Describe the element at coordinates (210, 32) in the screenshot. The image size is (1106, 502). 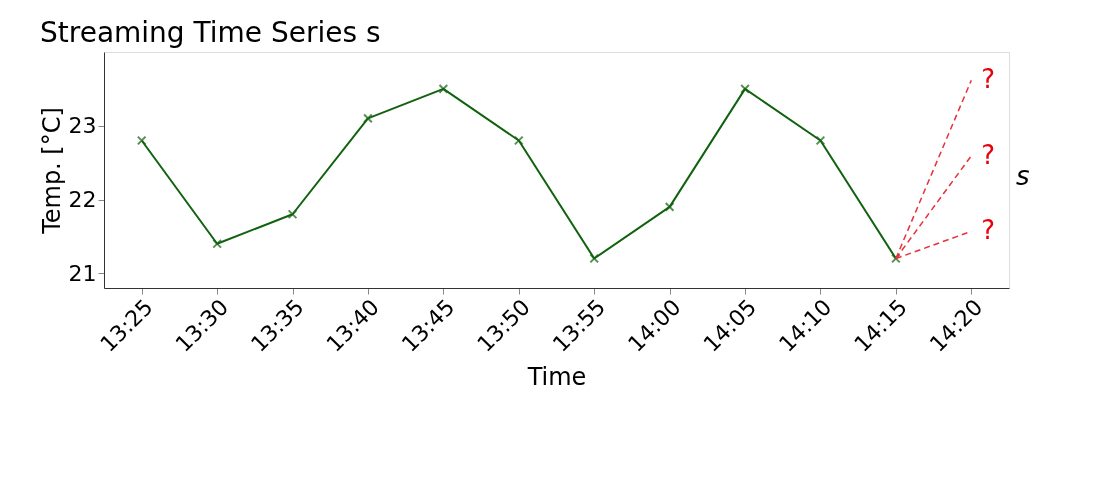
I see `chart-title: Streaming Time Series s` at that location.